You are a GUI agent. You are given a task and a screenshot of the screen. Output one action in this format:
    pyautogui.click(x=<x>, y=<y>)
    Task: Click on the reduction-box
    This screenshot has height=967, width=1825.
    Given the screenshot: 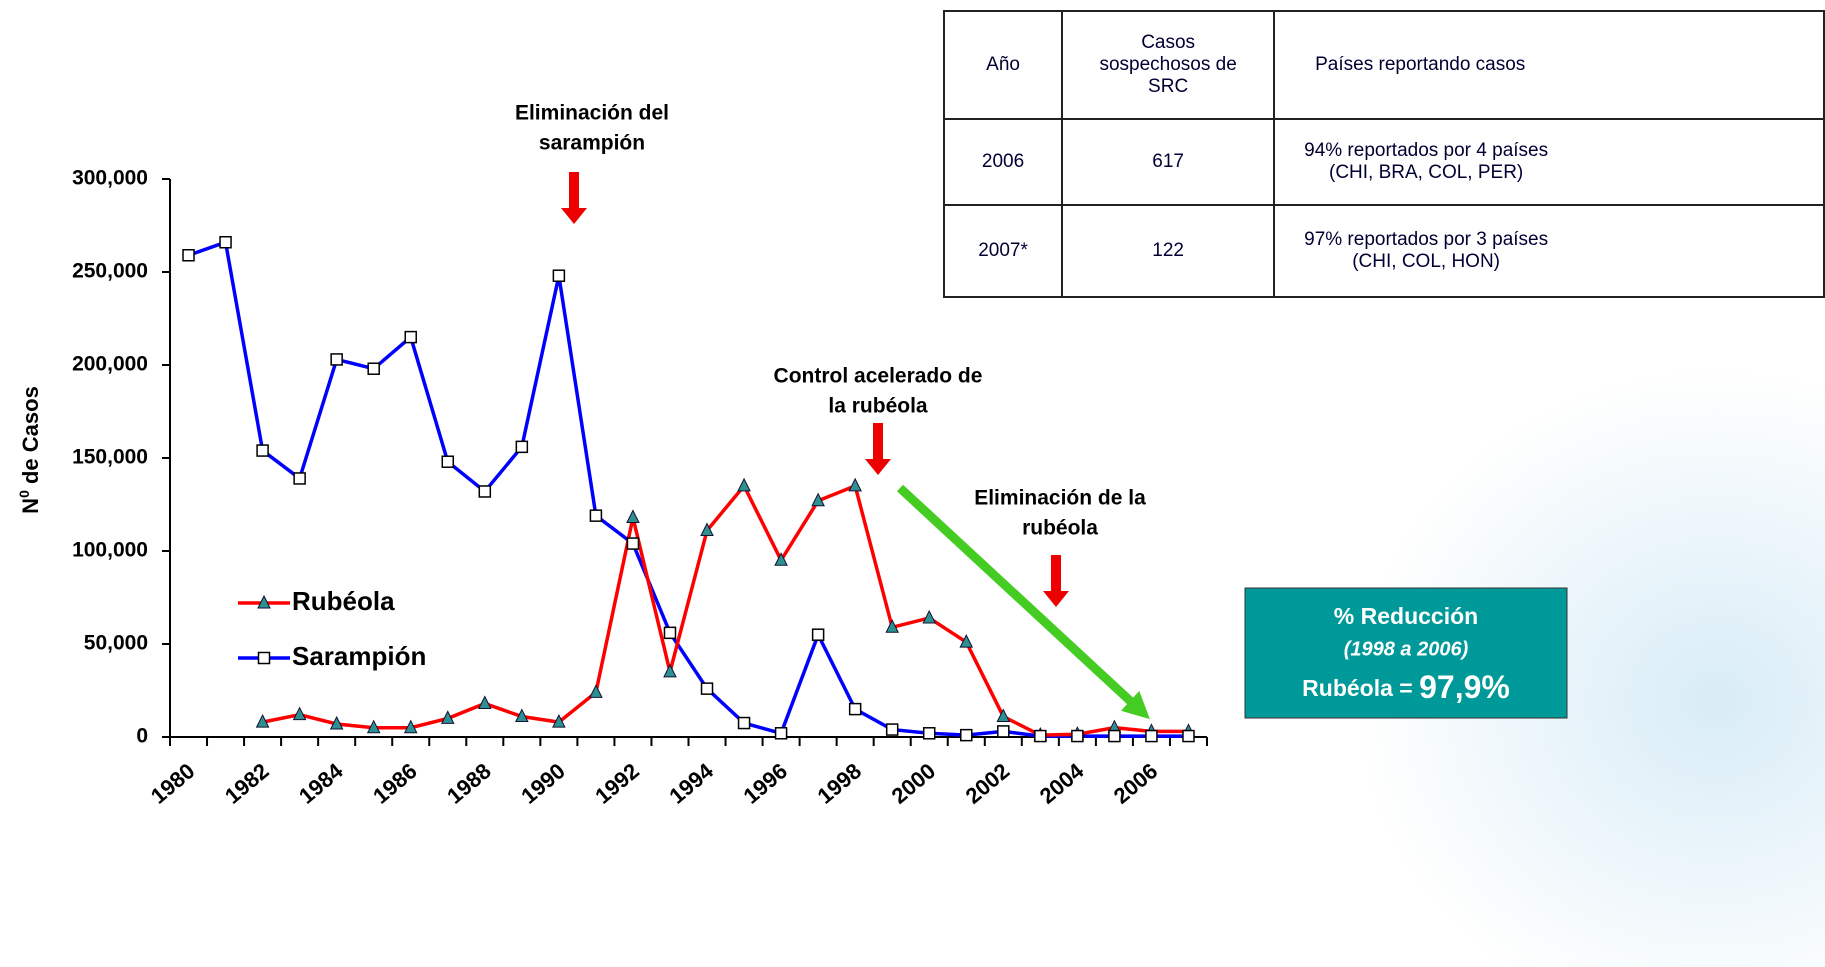 What is the action you would take?
    pyautogui.click(x=1406, y=653)
    